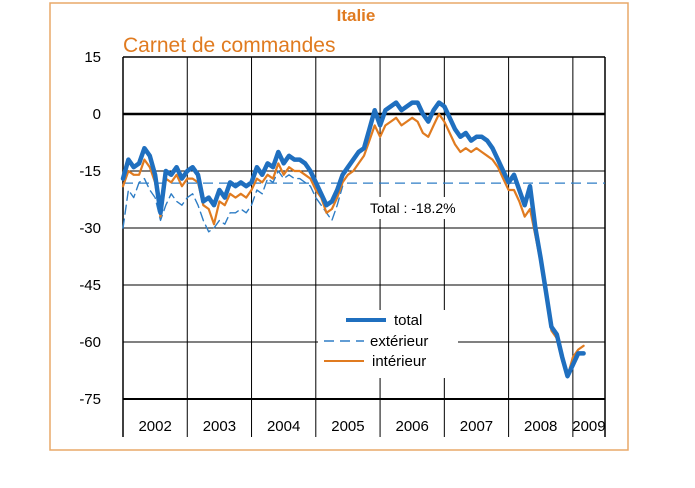 The height and width of the screenshot is (488, 695). What do you see at coordinates (540, 426) in the screenshot?
I see `x-tick-label: 2008` at bounding box center [540, 426].